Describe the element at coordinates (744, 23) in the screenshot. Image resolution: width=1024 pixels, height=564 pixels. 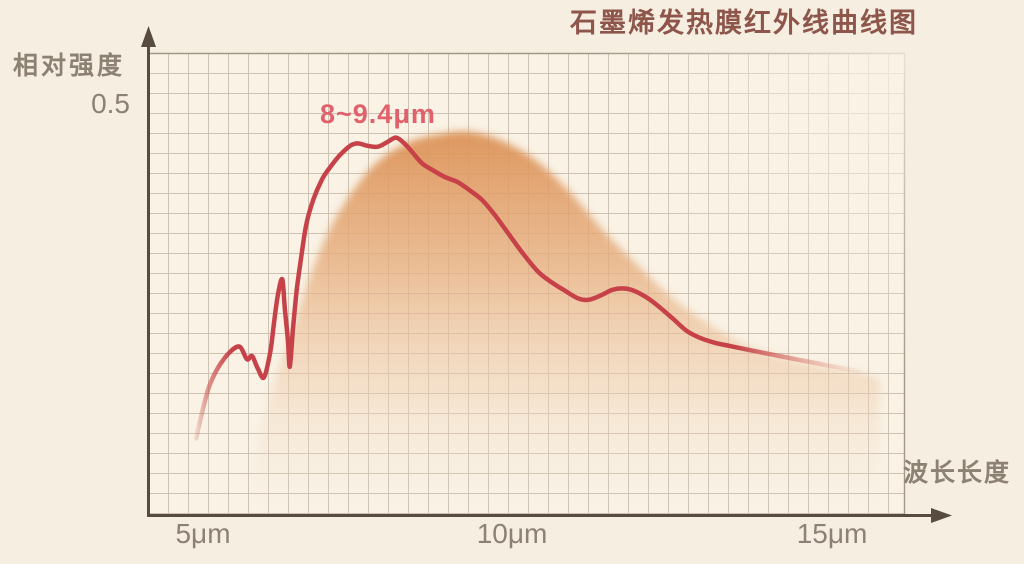
I see `chart-title: 石墨烯发热膜红外线曲线图` at that location.